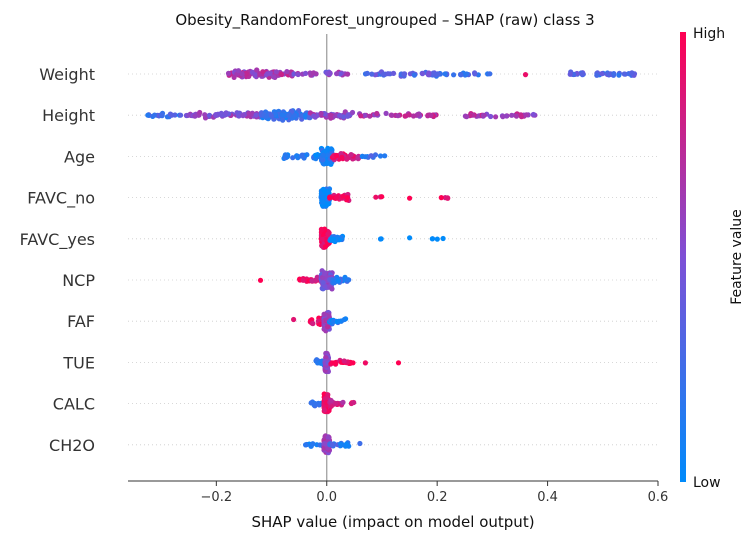  I want to click on x-axis-label: SHAP value (impact on model output), so click(392, 522).